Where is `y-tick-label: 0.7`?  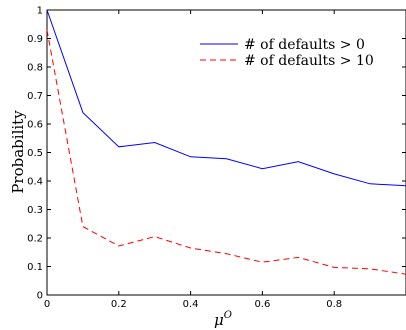
y-tick-label: 0.7 is located at coordinates (35, 96).